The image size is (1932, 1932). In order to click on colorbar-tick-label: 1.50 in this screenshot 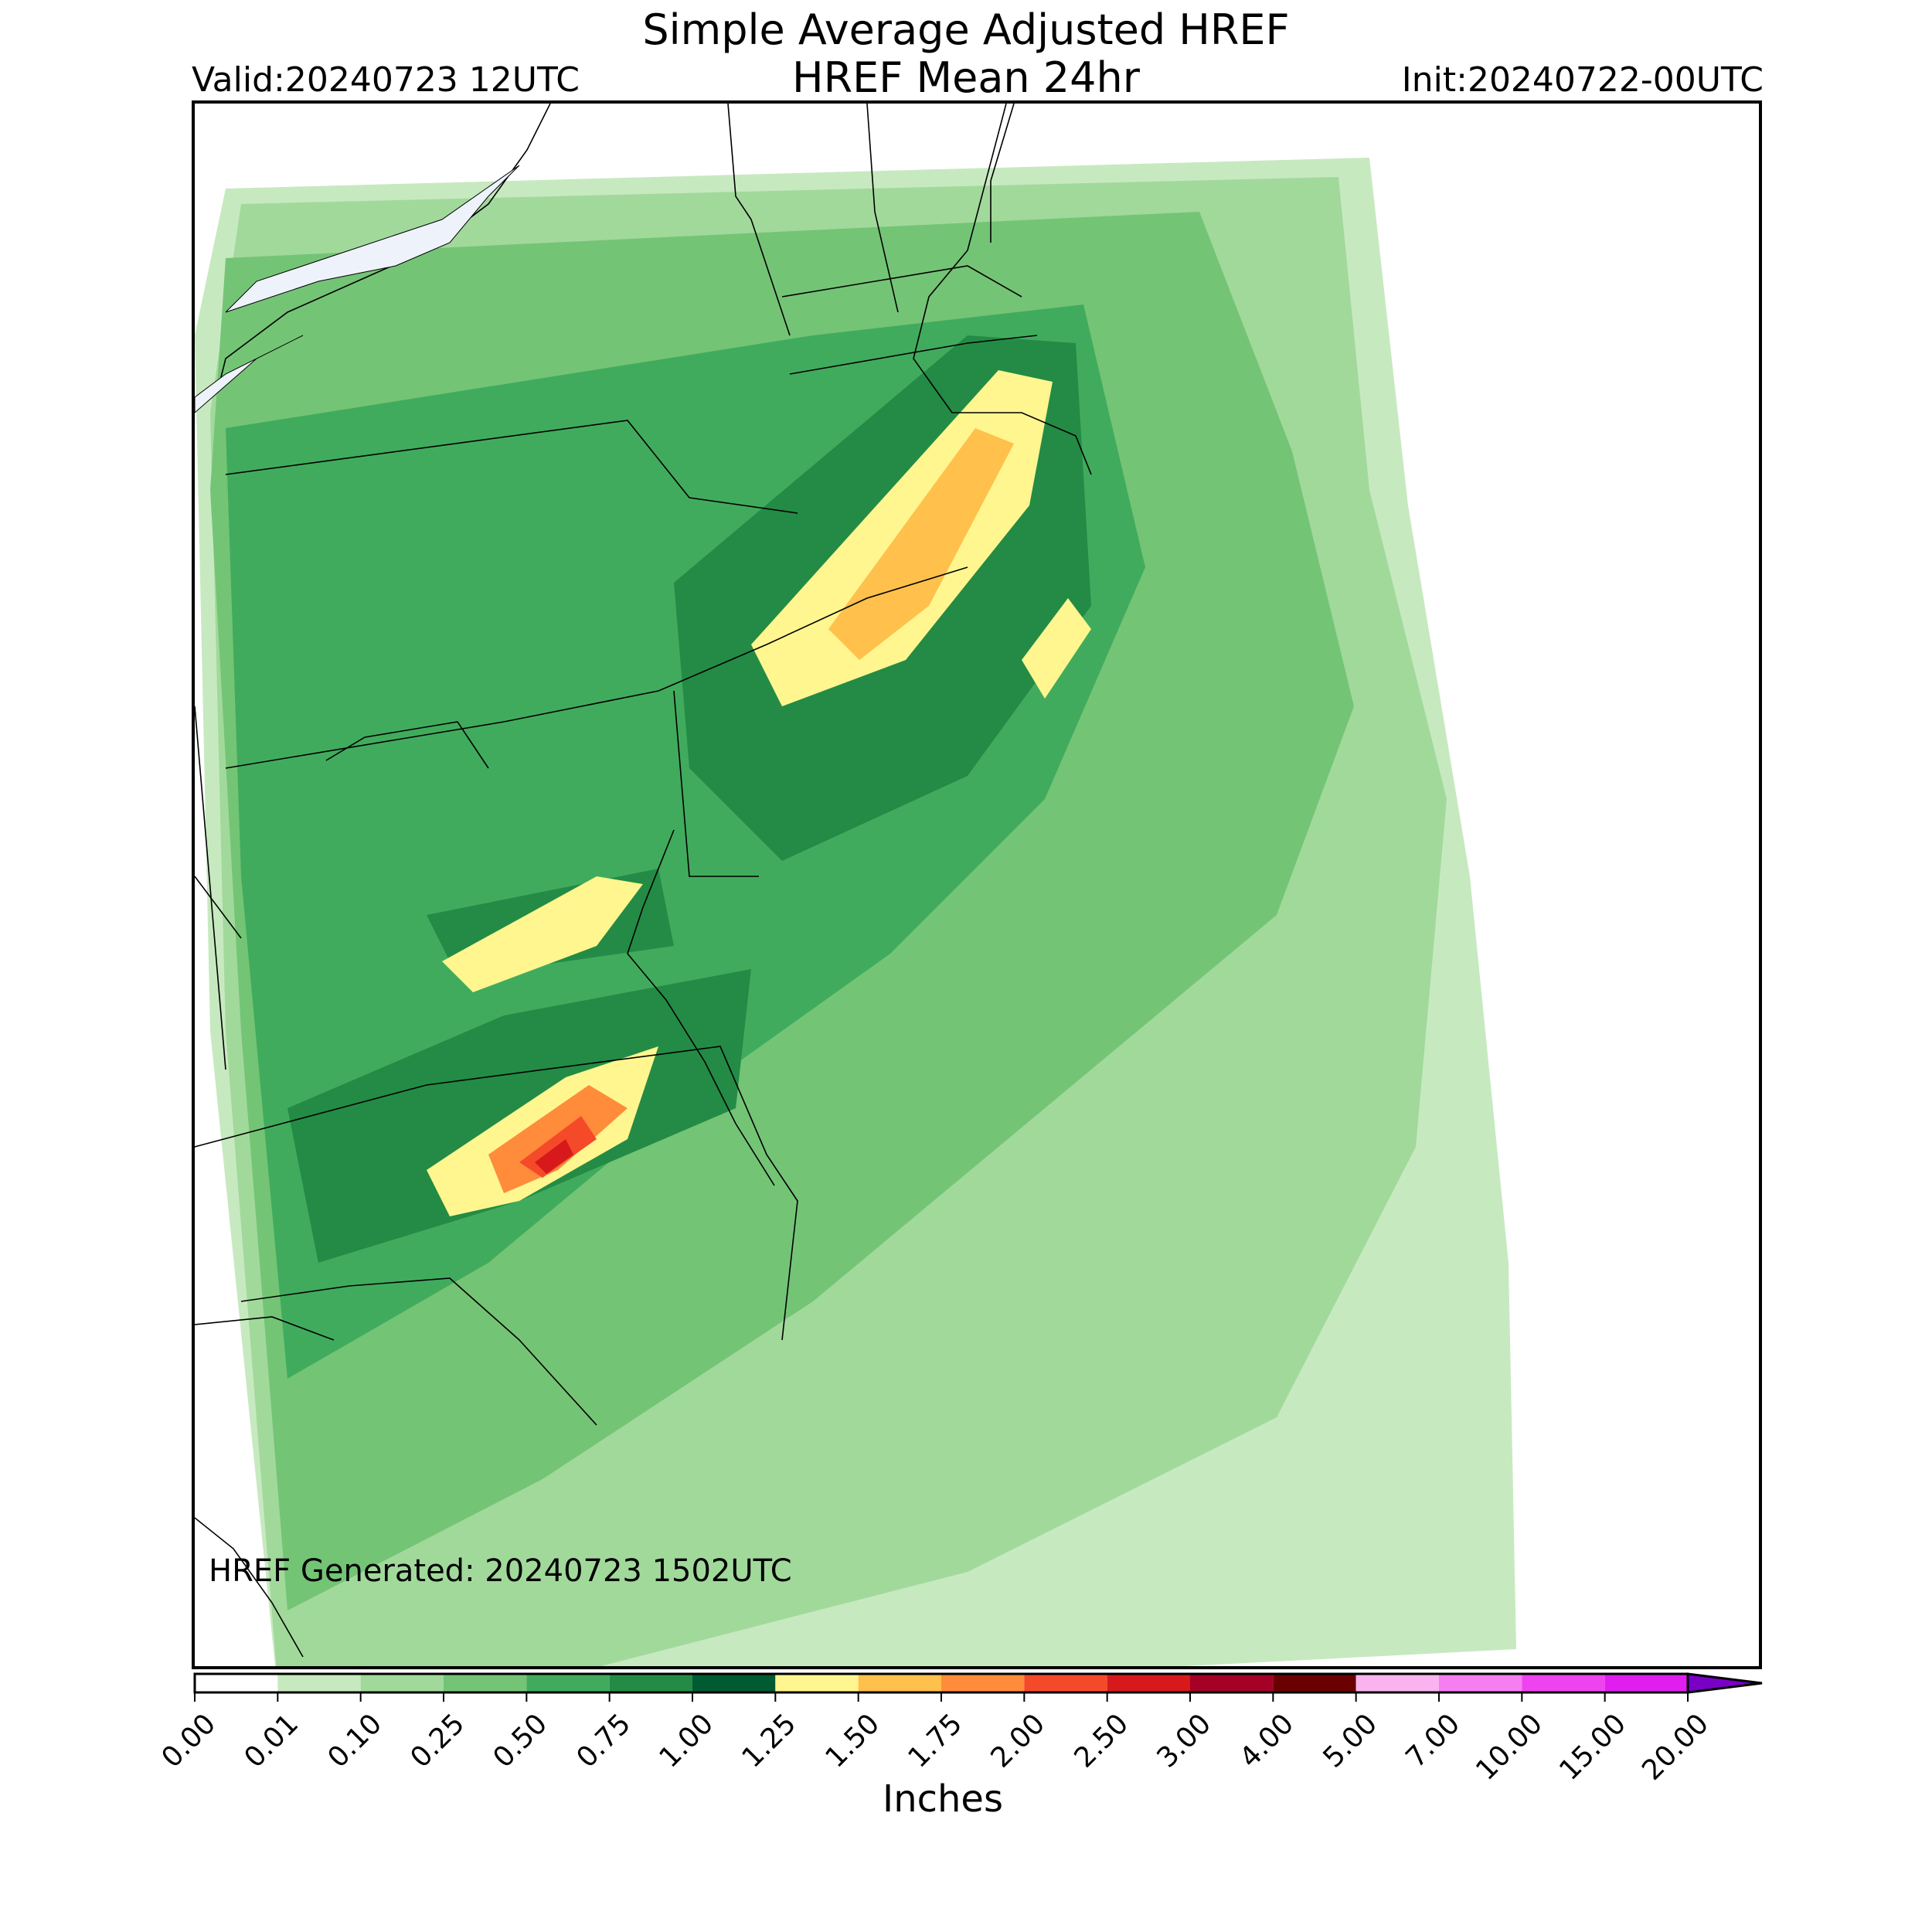, I will do `click(852, 1741)`.